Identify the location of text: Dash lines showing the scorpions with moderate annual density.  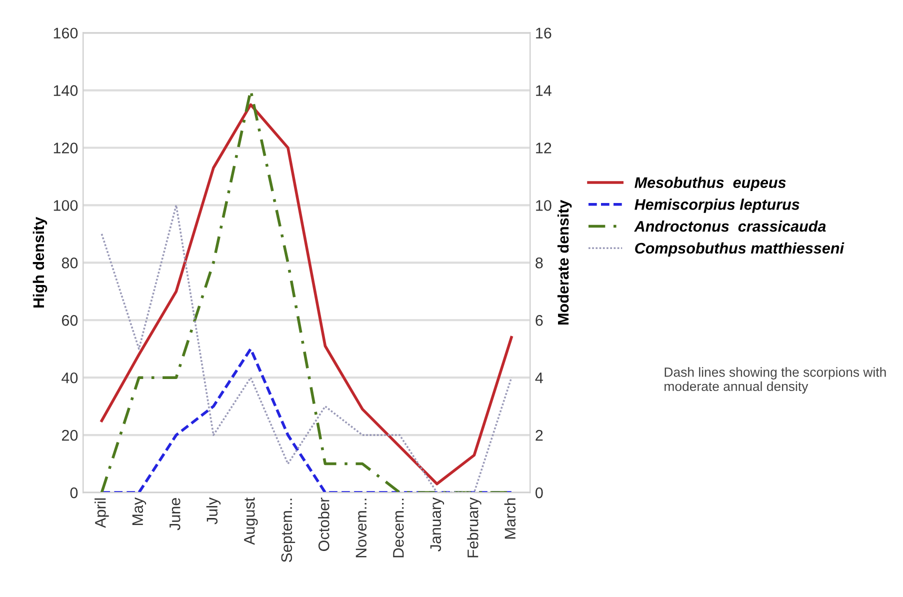
(775, 380).